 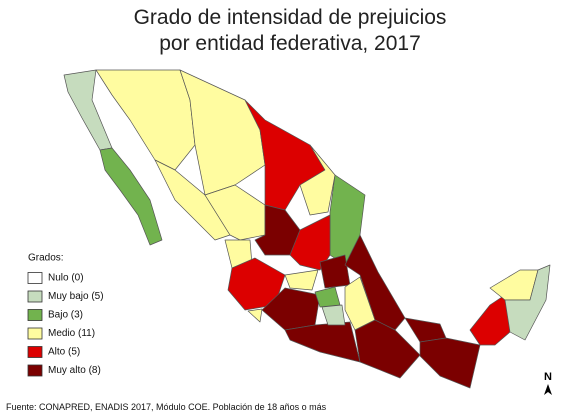 I want to click on north-arrow-shape, so click(x=548, y=389).